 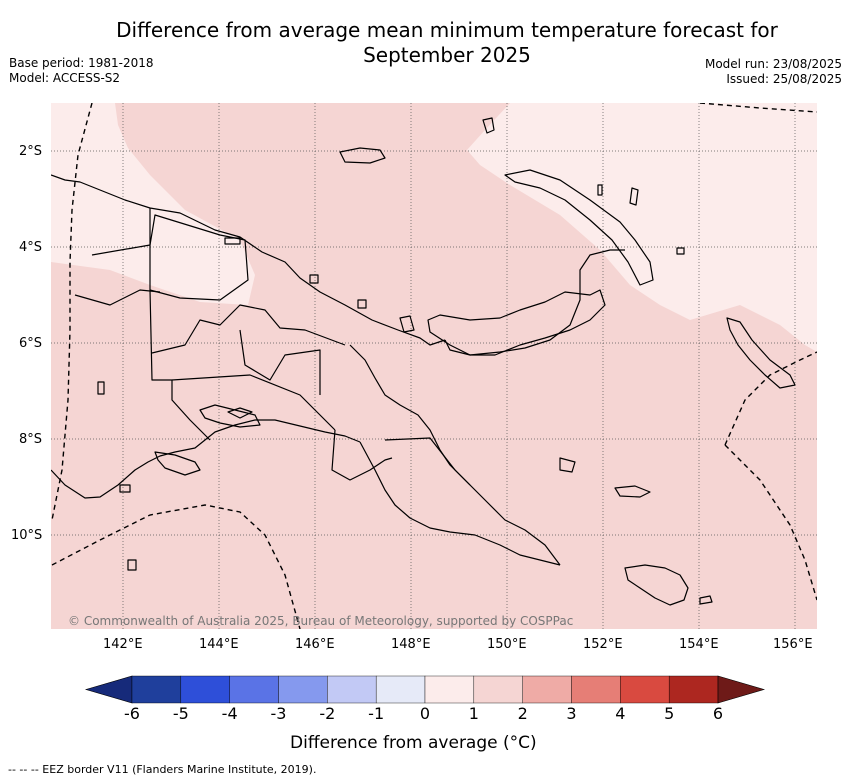 I want to click on lon-label-154e: 154°E, so click(x=699, y=644).